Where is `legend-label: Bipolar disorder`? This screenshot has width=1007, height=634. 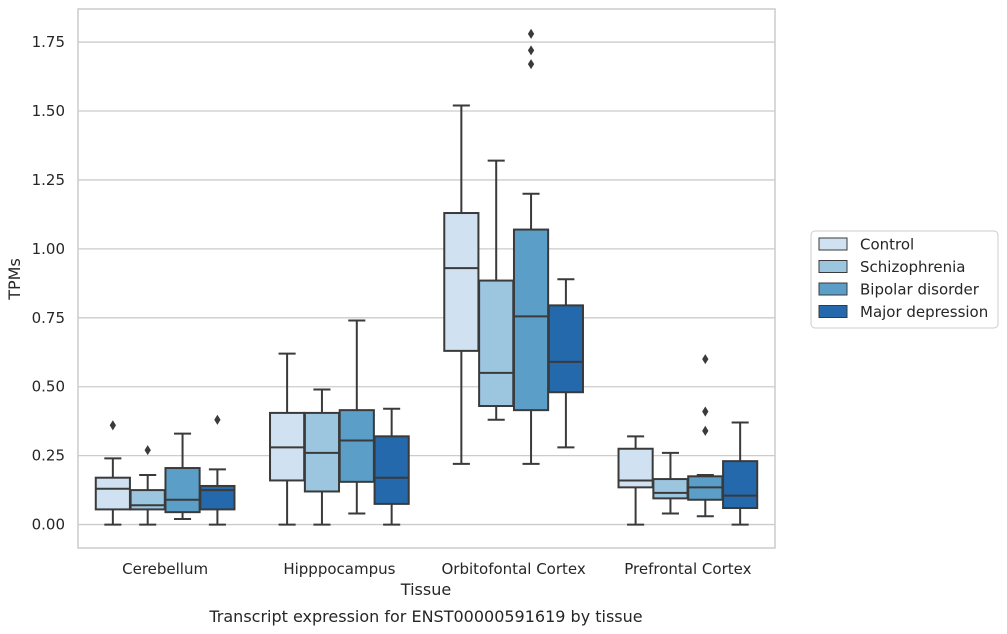
legend-label: Bipolar disorder is located at coordinates (920, 290).